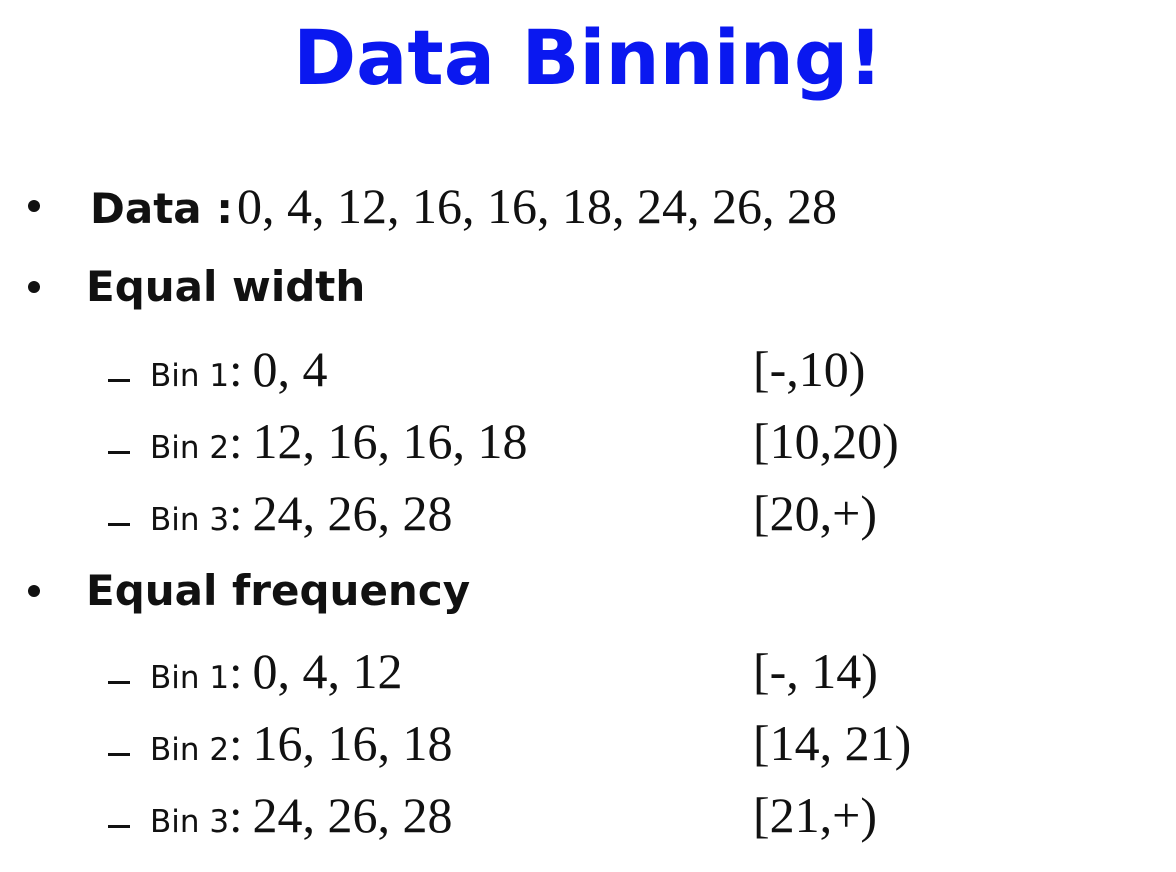 This screenshot has height=872, width=1176. I want to click on equal-frequency-heading: Equal frequency, so click(278, 590).